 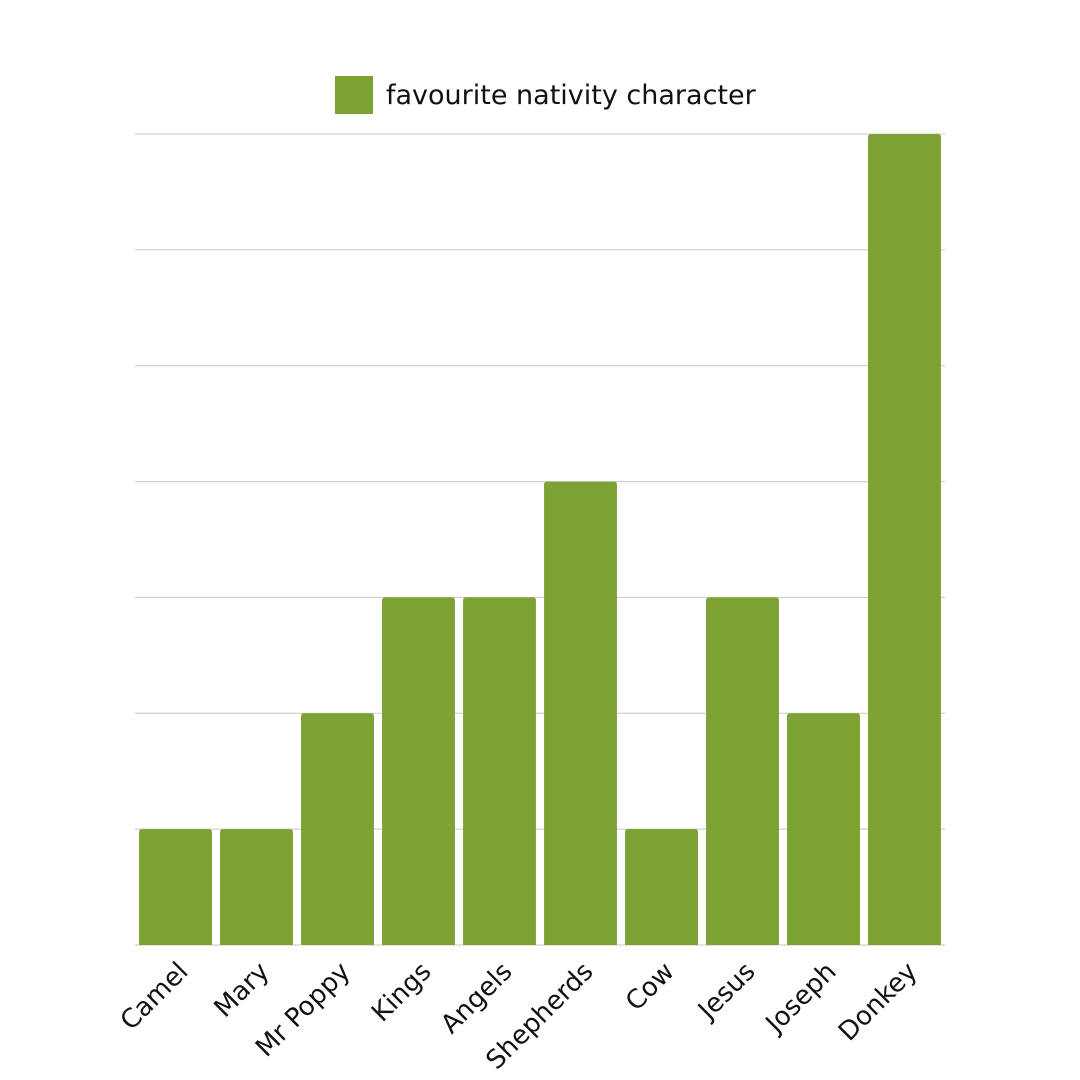 I want to click on x-tick-label: Angels, so click(x=476, y=998).